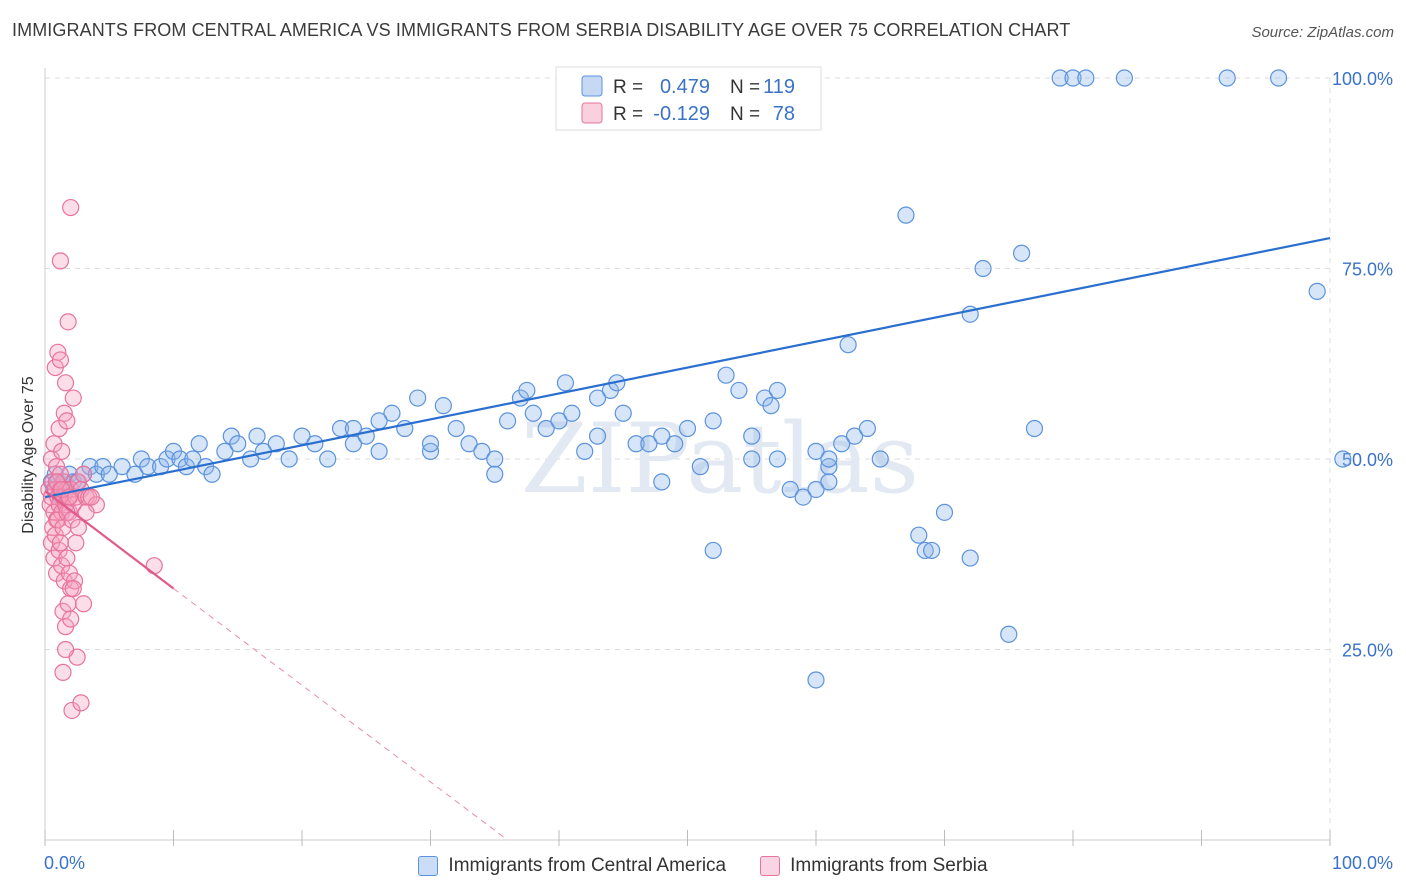  What do you see at coordinates (1362, 79) in the screenshot?
I see `y-tick-label: 100.0%` at bounding box center [1362, 79].